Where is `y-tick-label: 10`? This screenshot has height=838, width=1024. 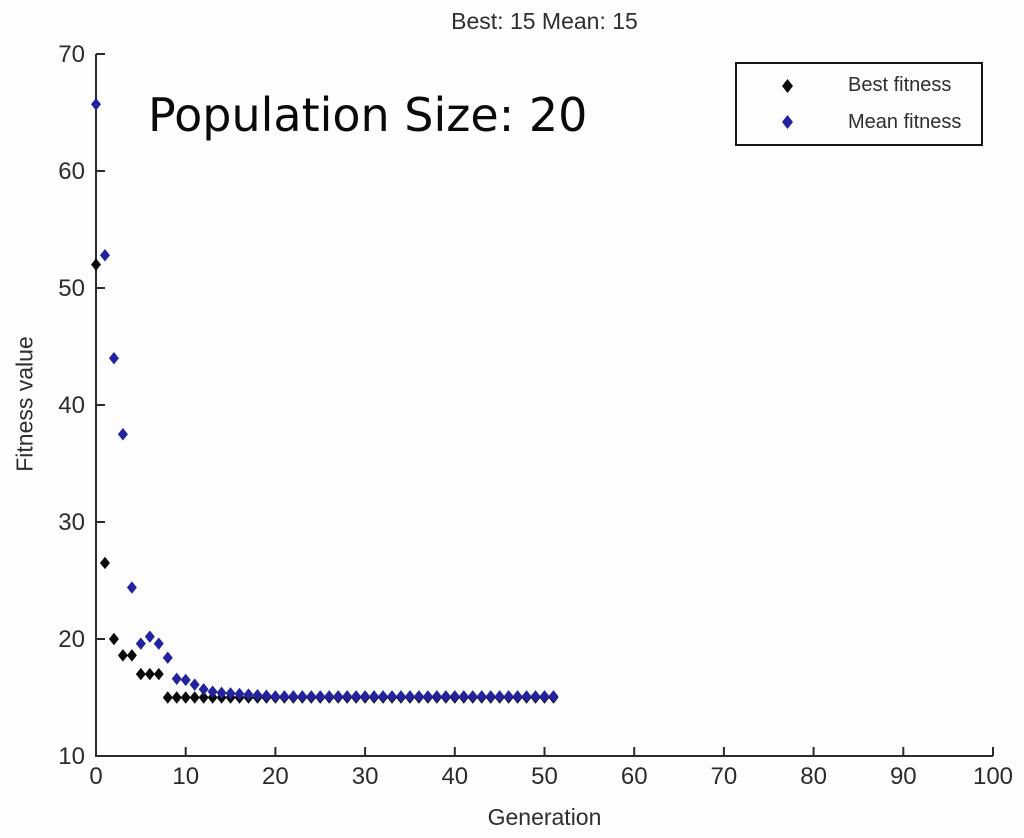 y-tick-label: 10 is located at coordinates (71, 756).